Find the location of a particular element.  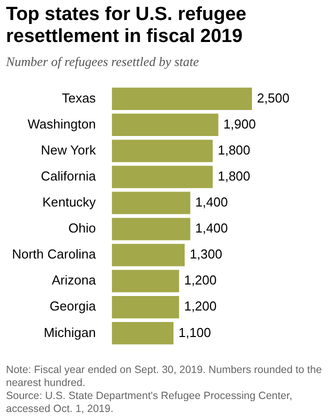

y-tick-label: North Carolina is located at coordinates (54, 254).